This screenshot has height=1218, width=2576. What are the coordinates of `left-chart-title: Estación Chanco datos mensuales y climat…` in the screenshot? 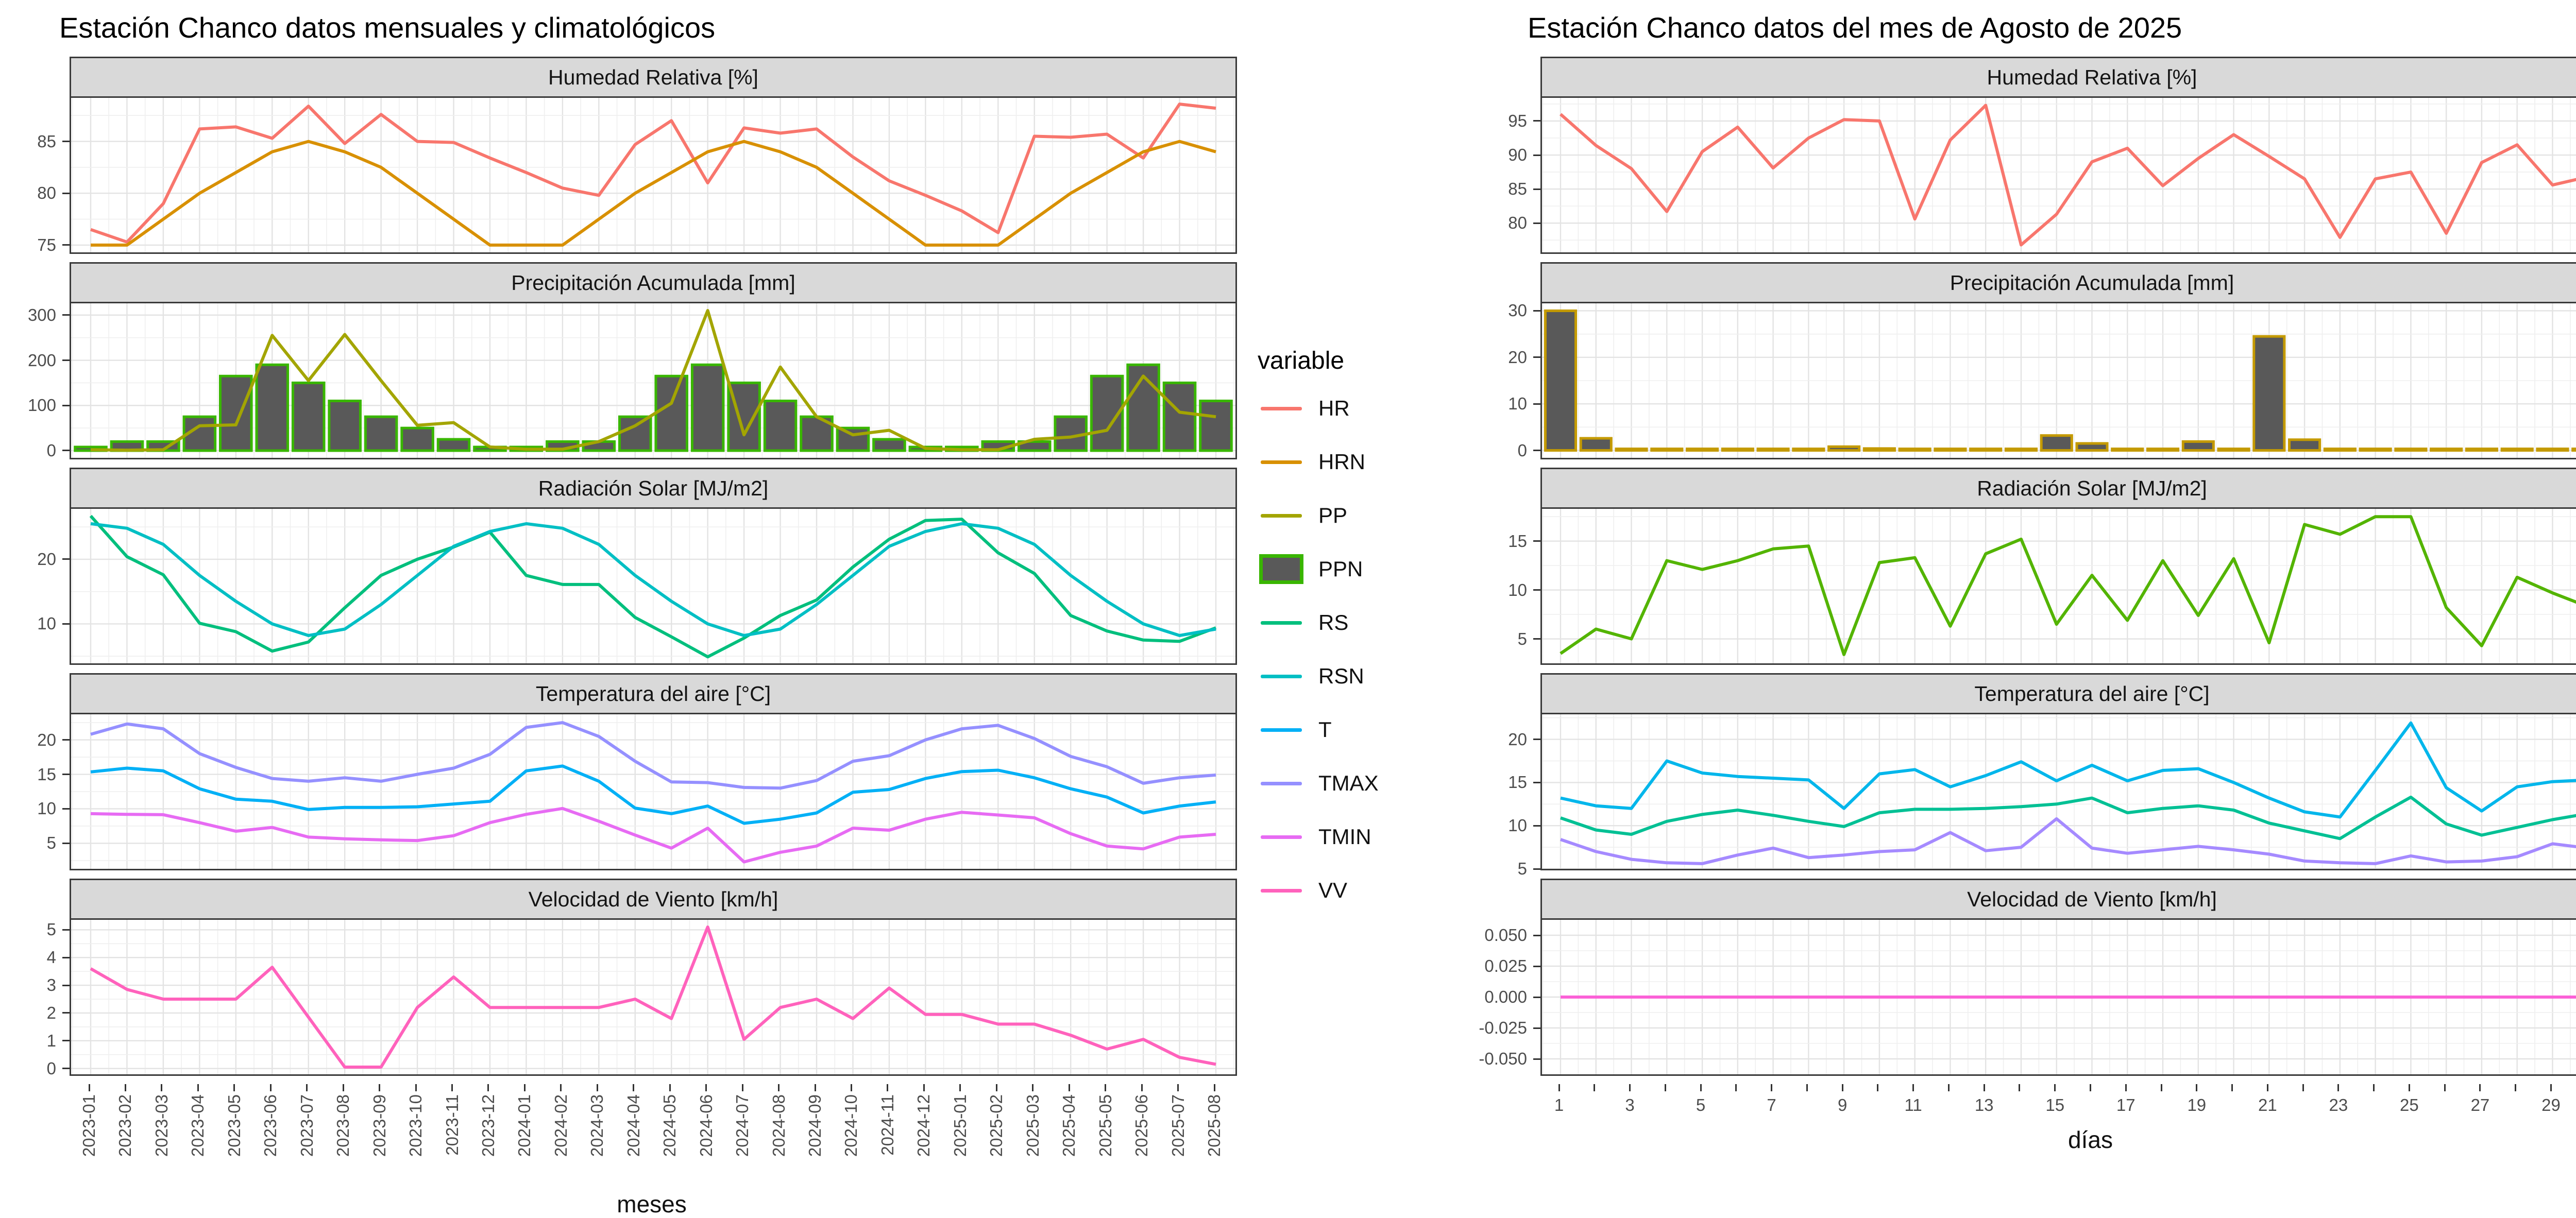 It's located at (388, 27).